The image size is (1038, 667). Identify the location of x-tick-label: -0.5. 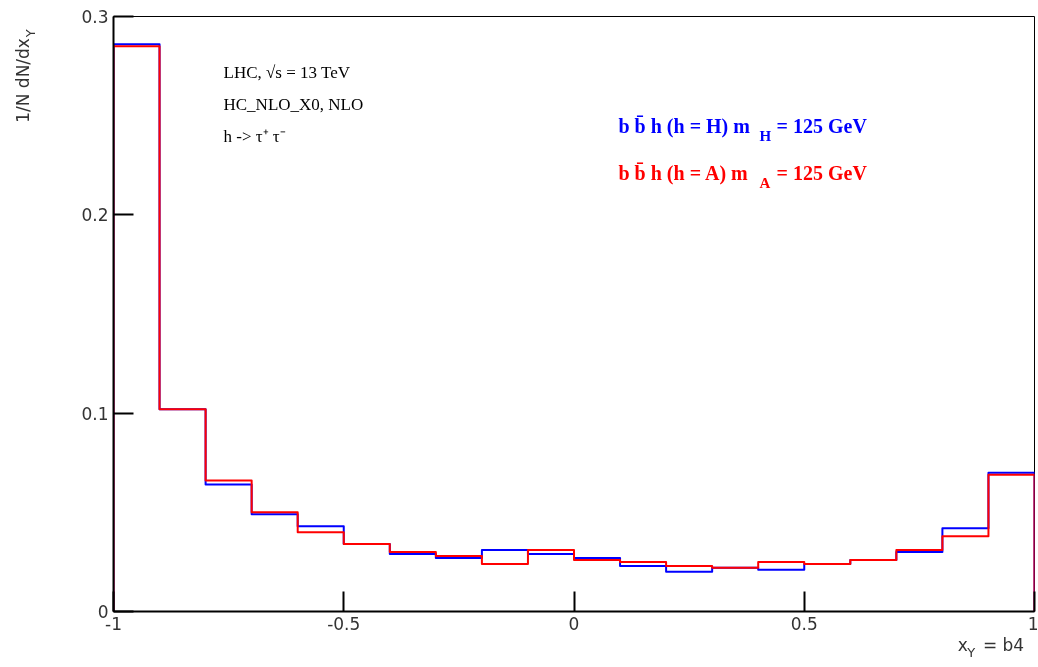
(344, 623).